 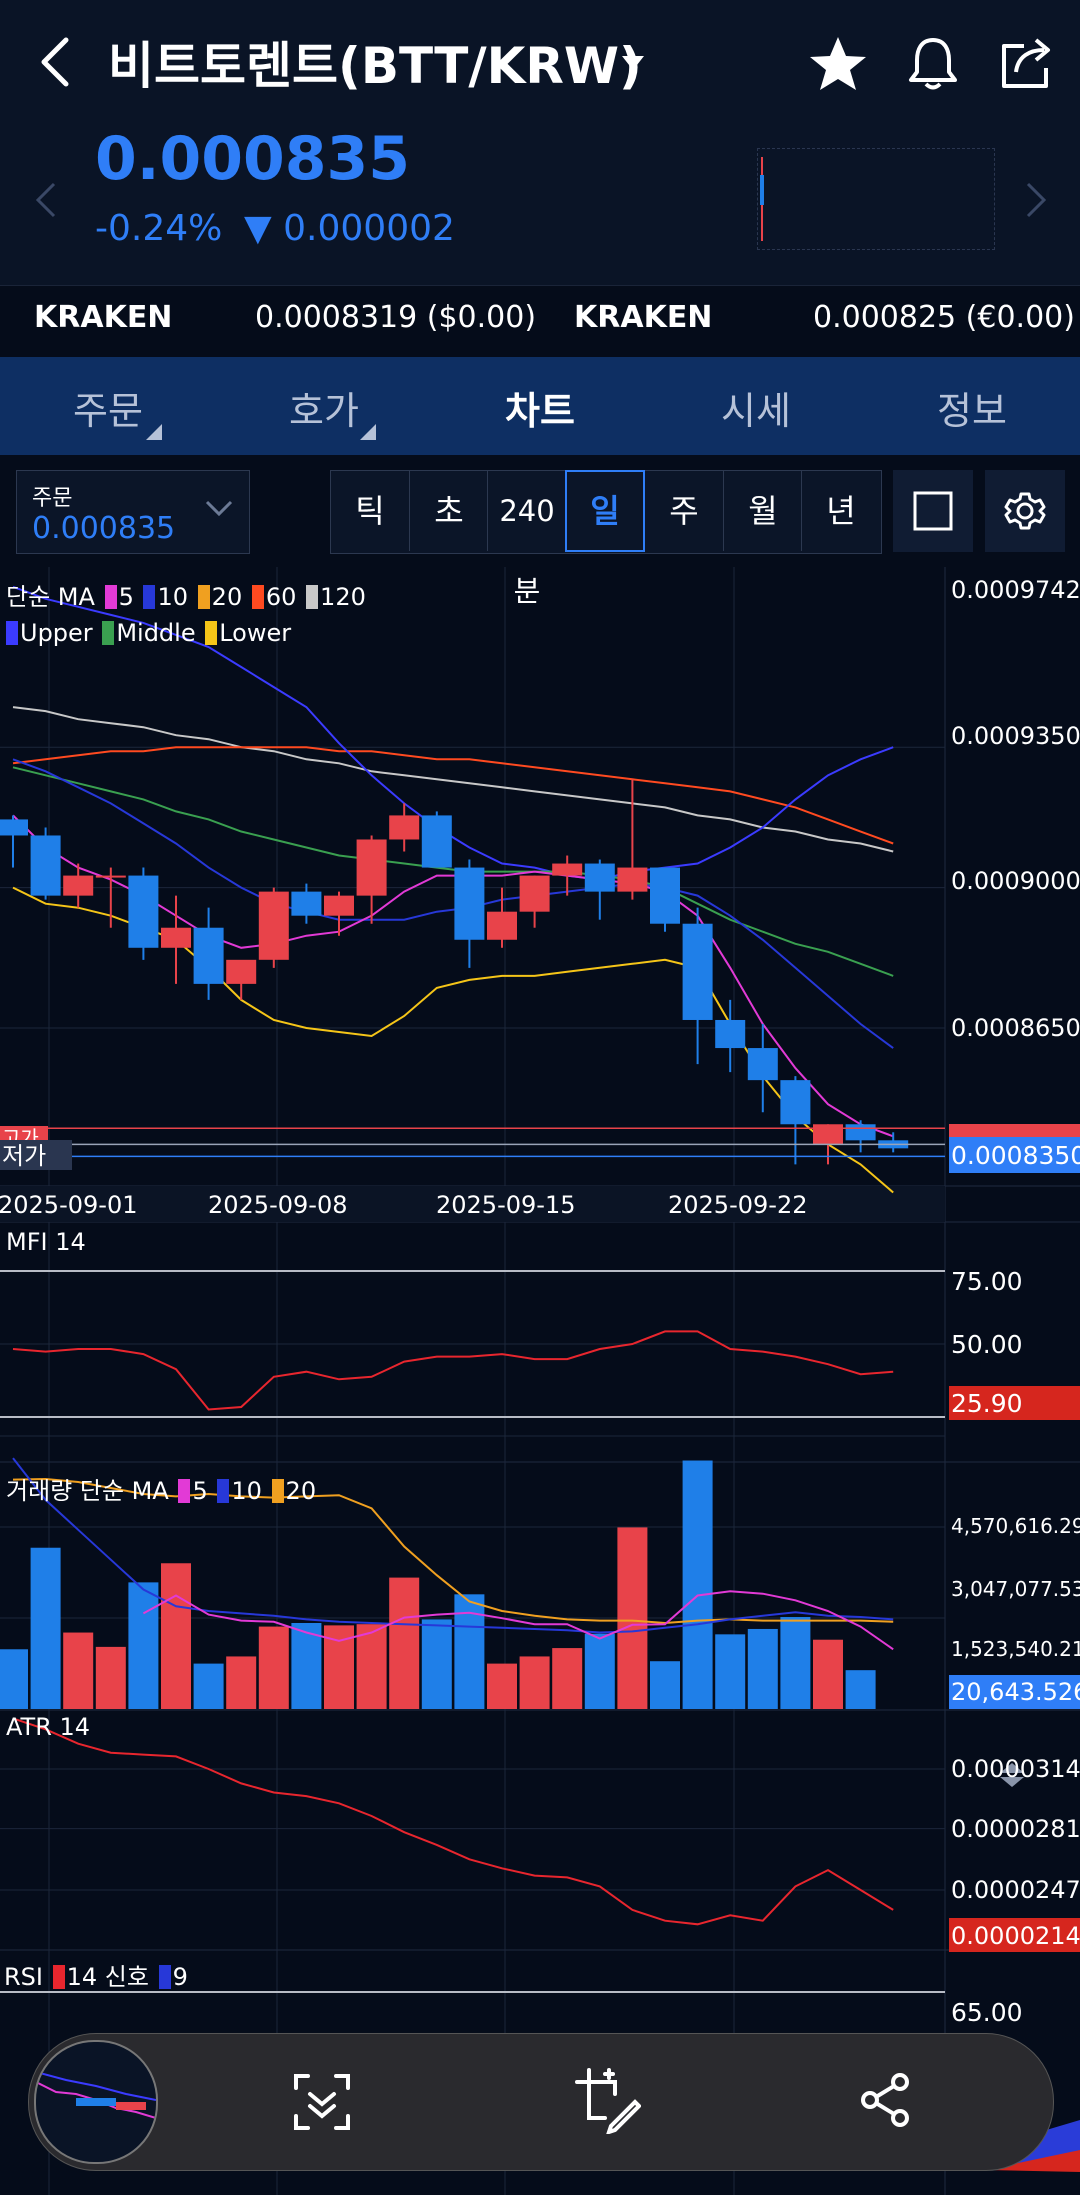 What do you see at coordinates (1015, 1890) in the screenshot?
I see `atr-axis-label: 0.0000247` at bounding box center [1015, 1890].